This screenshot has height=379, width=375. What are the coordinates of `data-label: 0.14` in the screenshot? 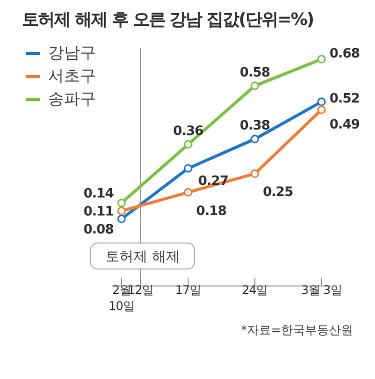 It's located at (98, 194).